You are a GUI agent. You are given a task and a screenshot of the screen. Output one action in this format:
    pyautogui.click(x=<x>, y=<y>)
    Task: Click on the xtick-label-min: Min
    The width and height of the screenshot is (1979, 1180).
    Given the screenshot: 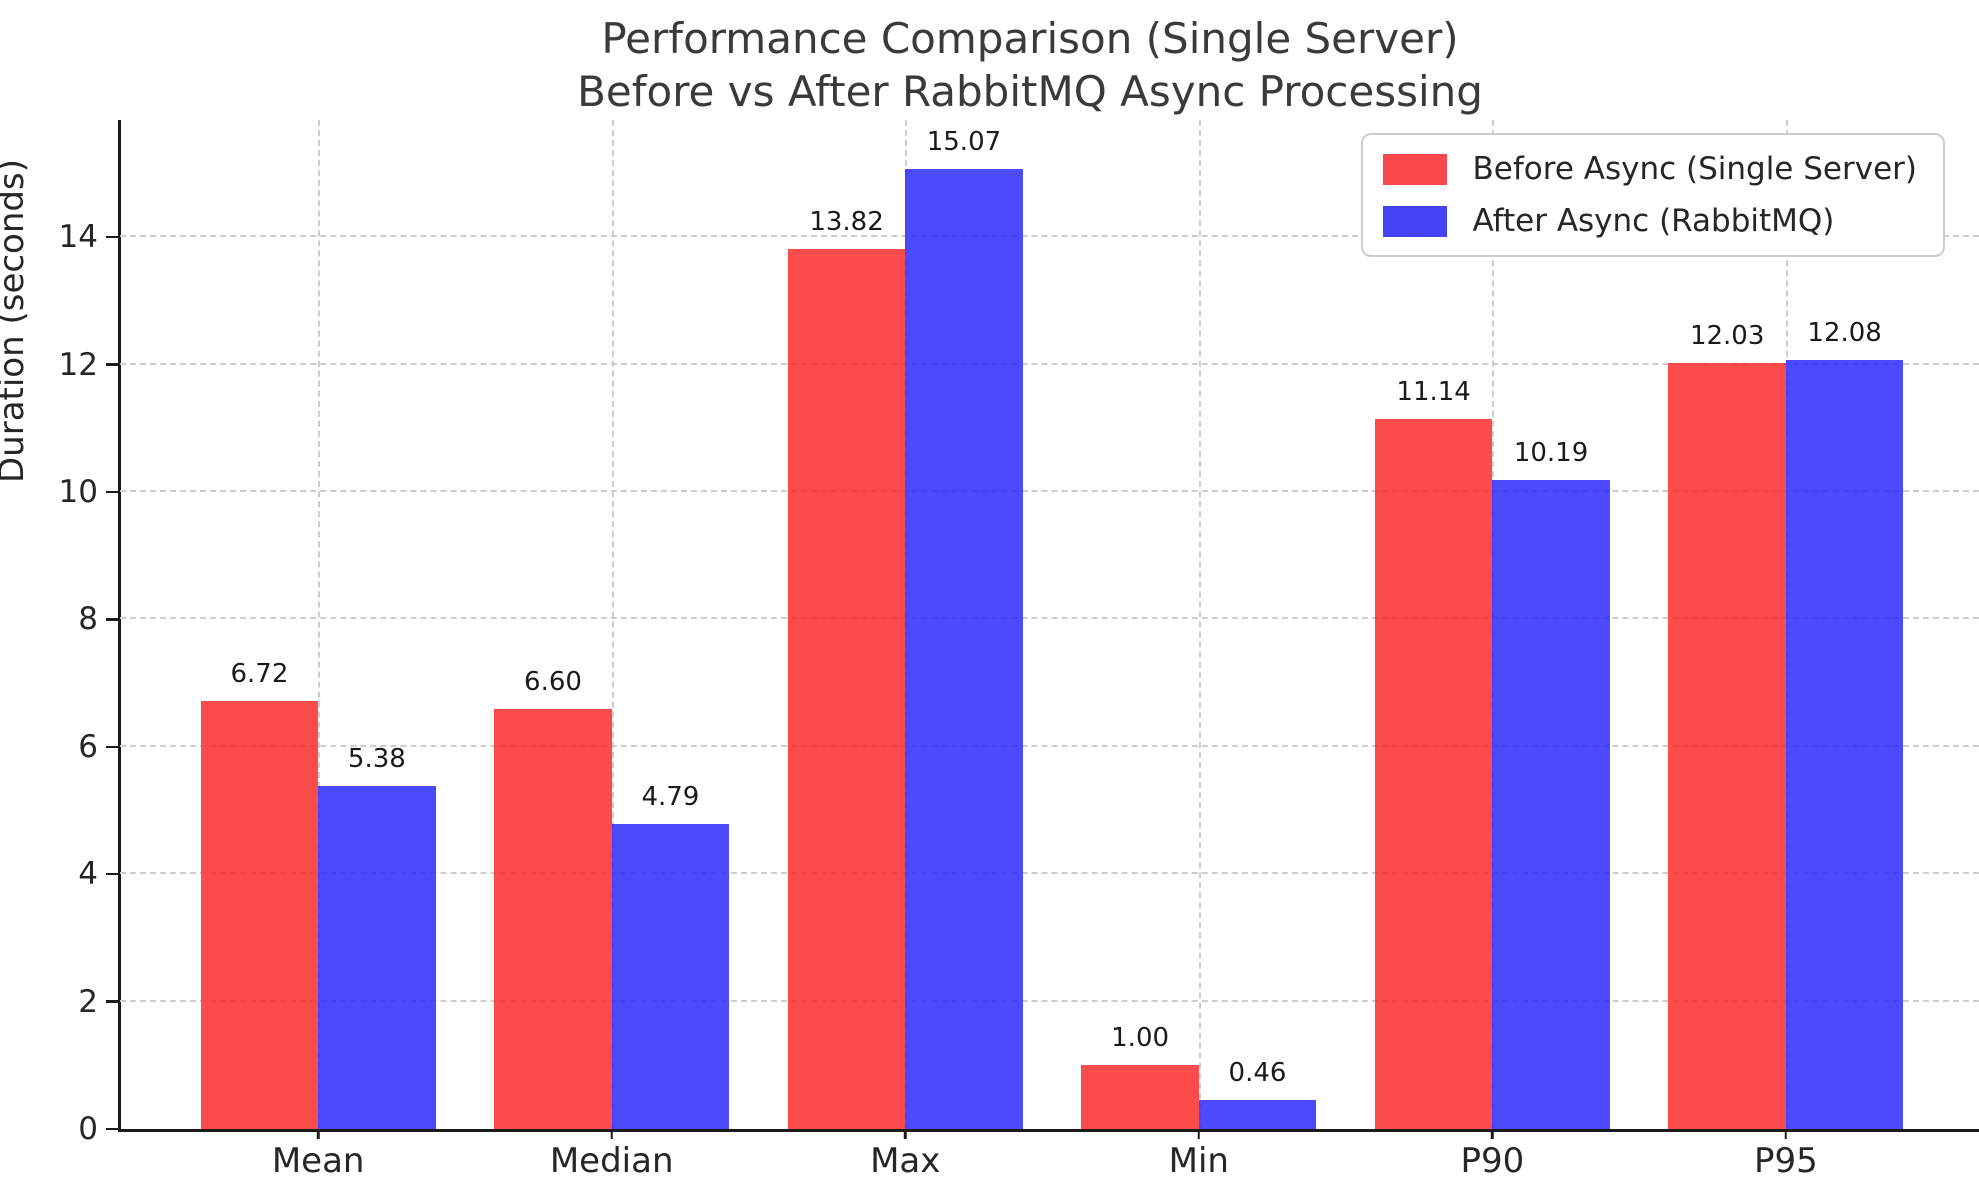 What is the action you would take?
    pyautogui.click(x=1198, y=1160)
    